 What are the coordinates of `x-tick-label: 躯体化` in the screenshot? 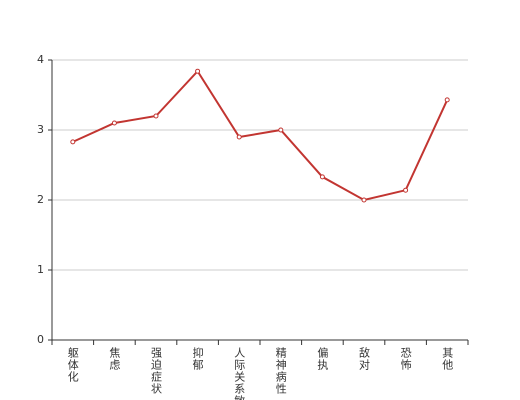 It's located at (72, 365).